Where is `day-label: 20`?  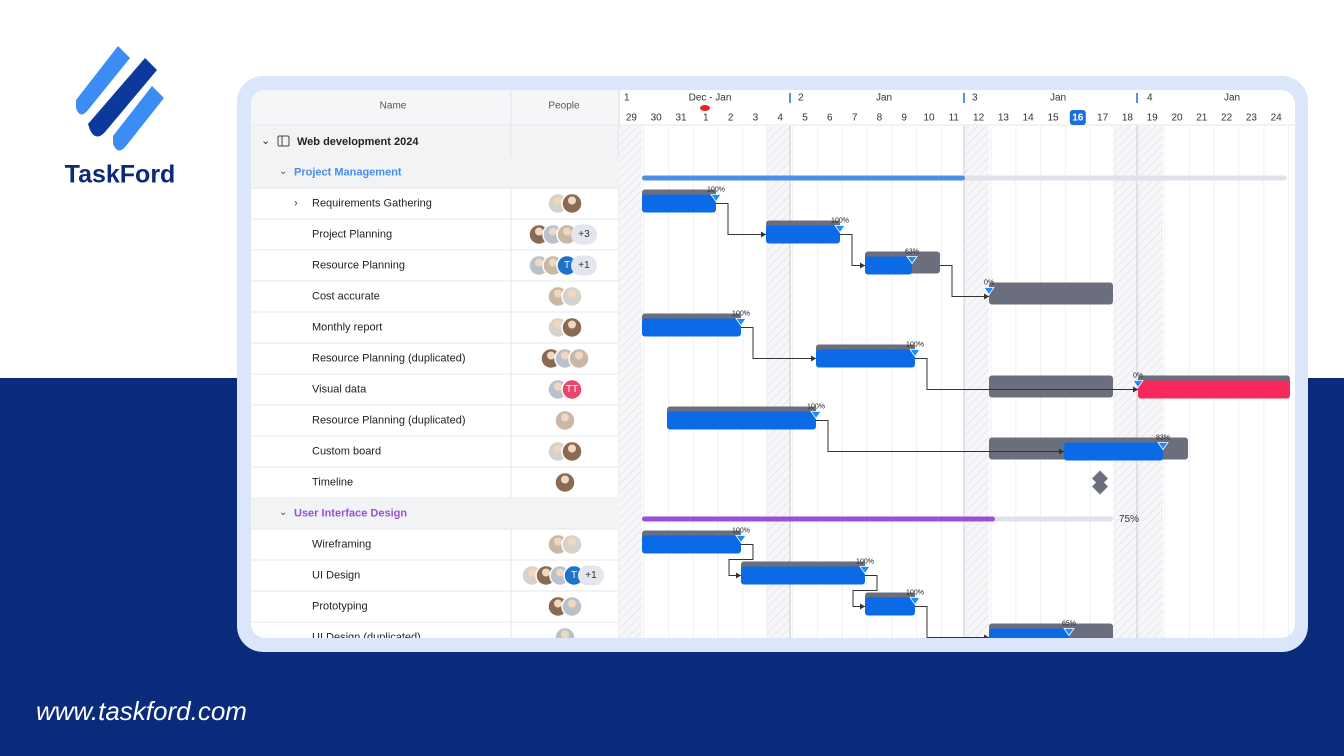 day-label: 20 is located at coordinates (1177, 118).